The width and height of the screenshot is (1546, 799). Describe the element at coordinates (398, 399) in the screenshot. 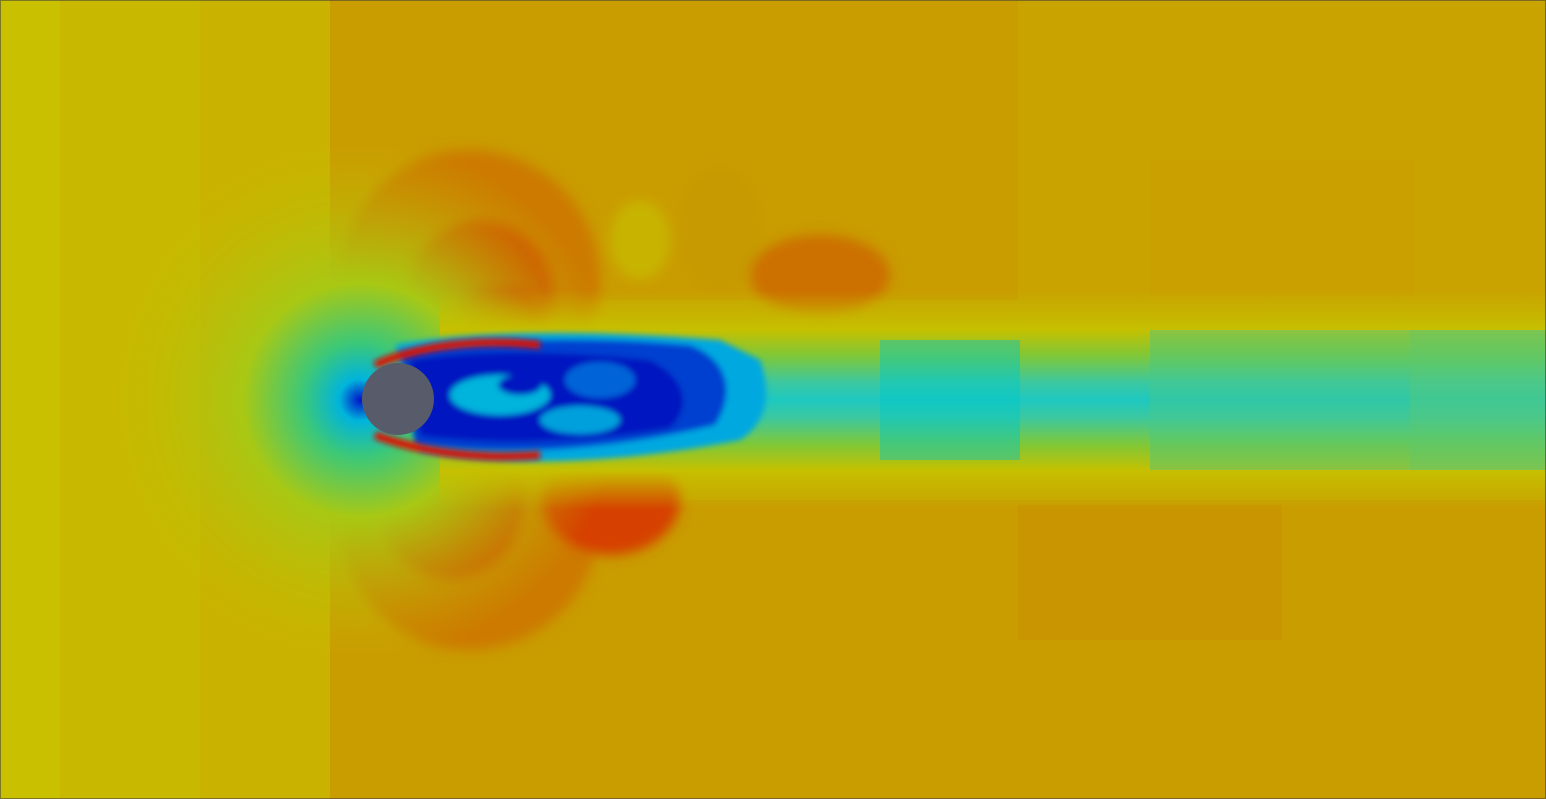

I see `cylinder-obstacle` at that location.